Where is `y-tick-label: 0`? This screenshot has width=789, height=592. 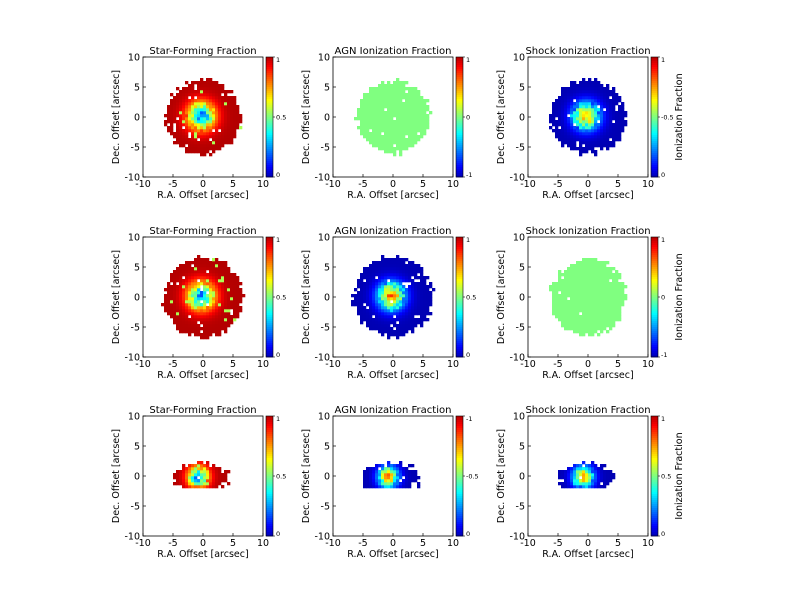 y-tick-label: 0 is located at coordinates (137, 477).